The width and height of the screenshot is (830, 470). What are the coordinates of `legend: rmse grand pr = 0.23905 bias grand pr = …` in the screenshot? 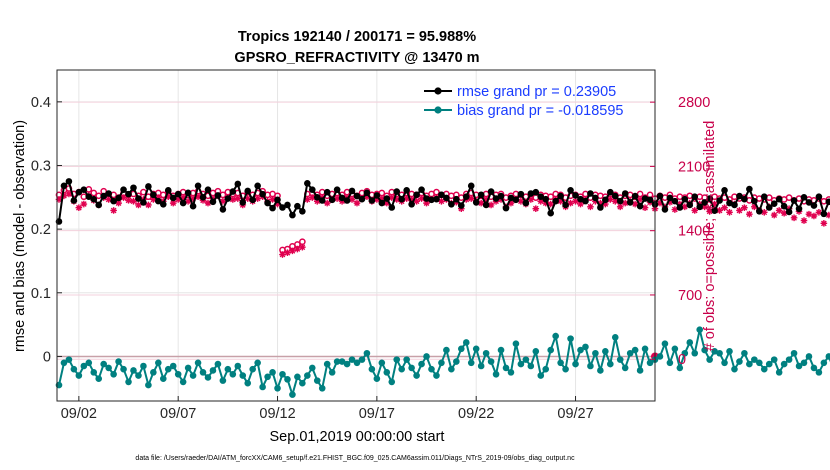 It's located at (523, 101).